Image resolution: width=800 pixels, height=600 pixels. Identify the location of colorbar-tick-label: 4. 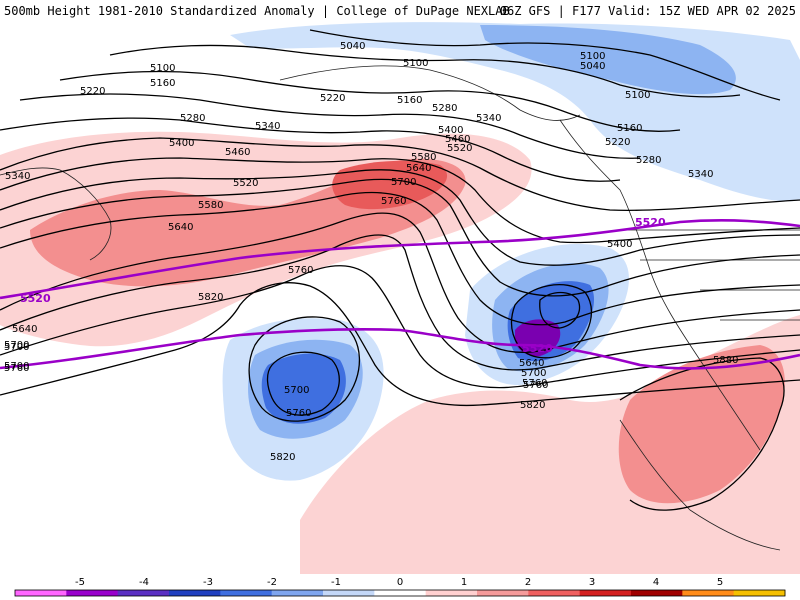
(656, 582).